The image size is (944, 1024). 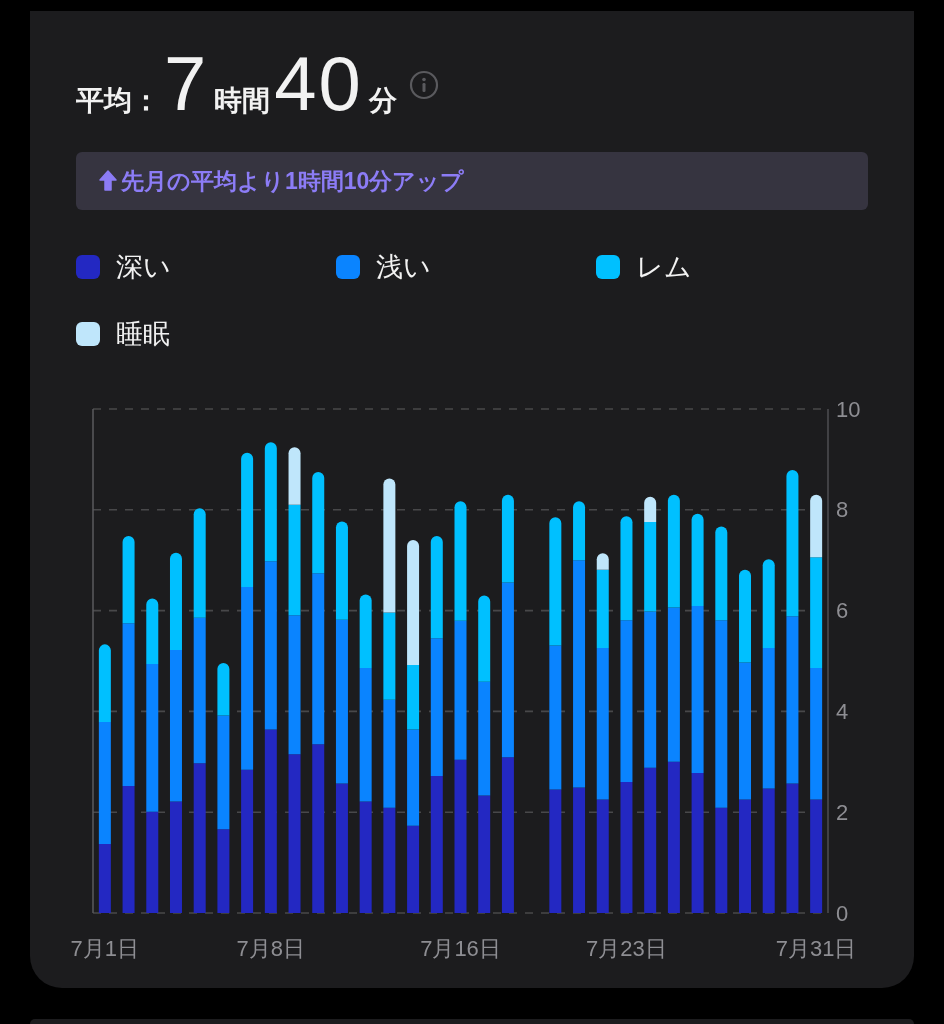 I want to click on y-tick-label: 2, so click(x=842, y=812).